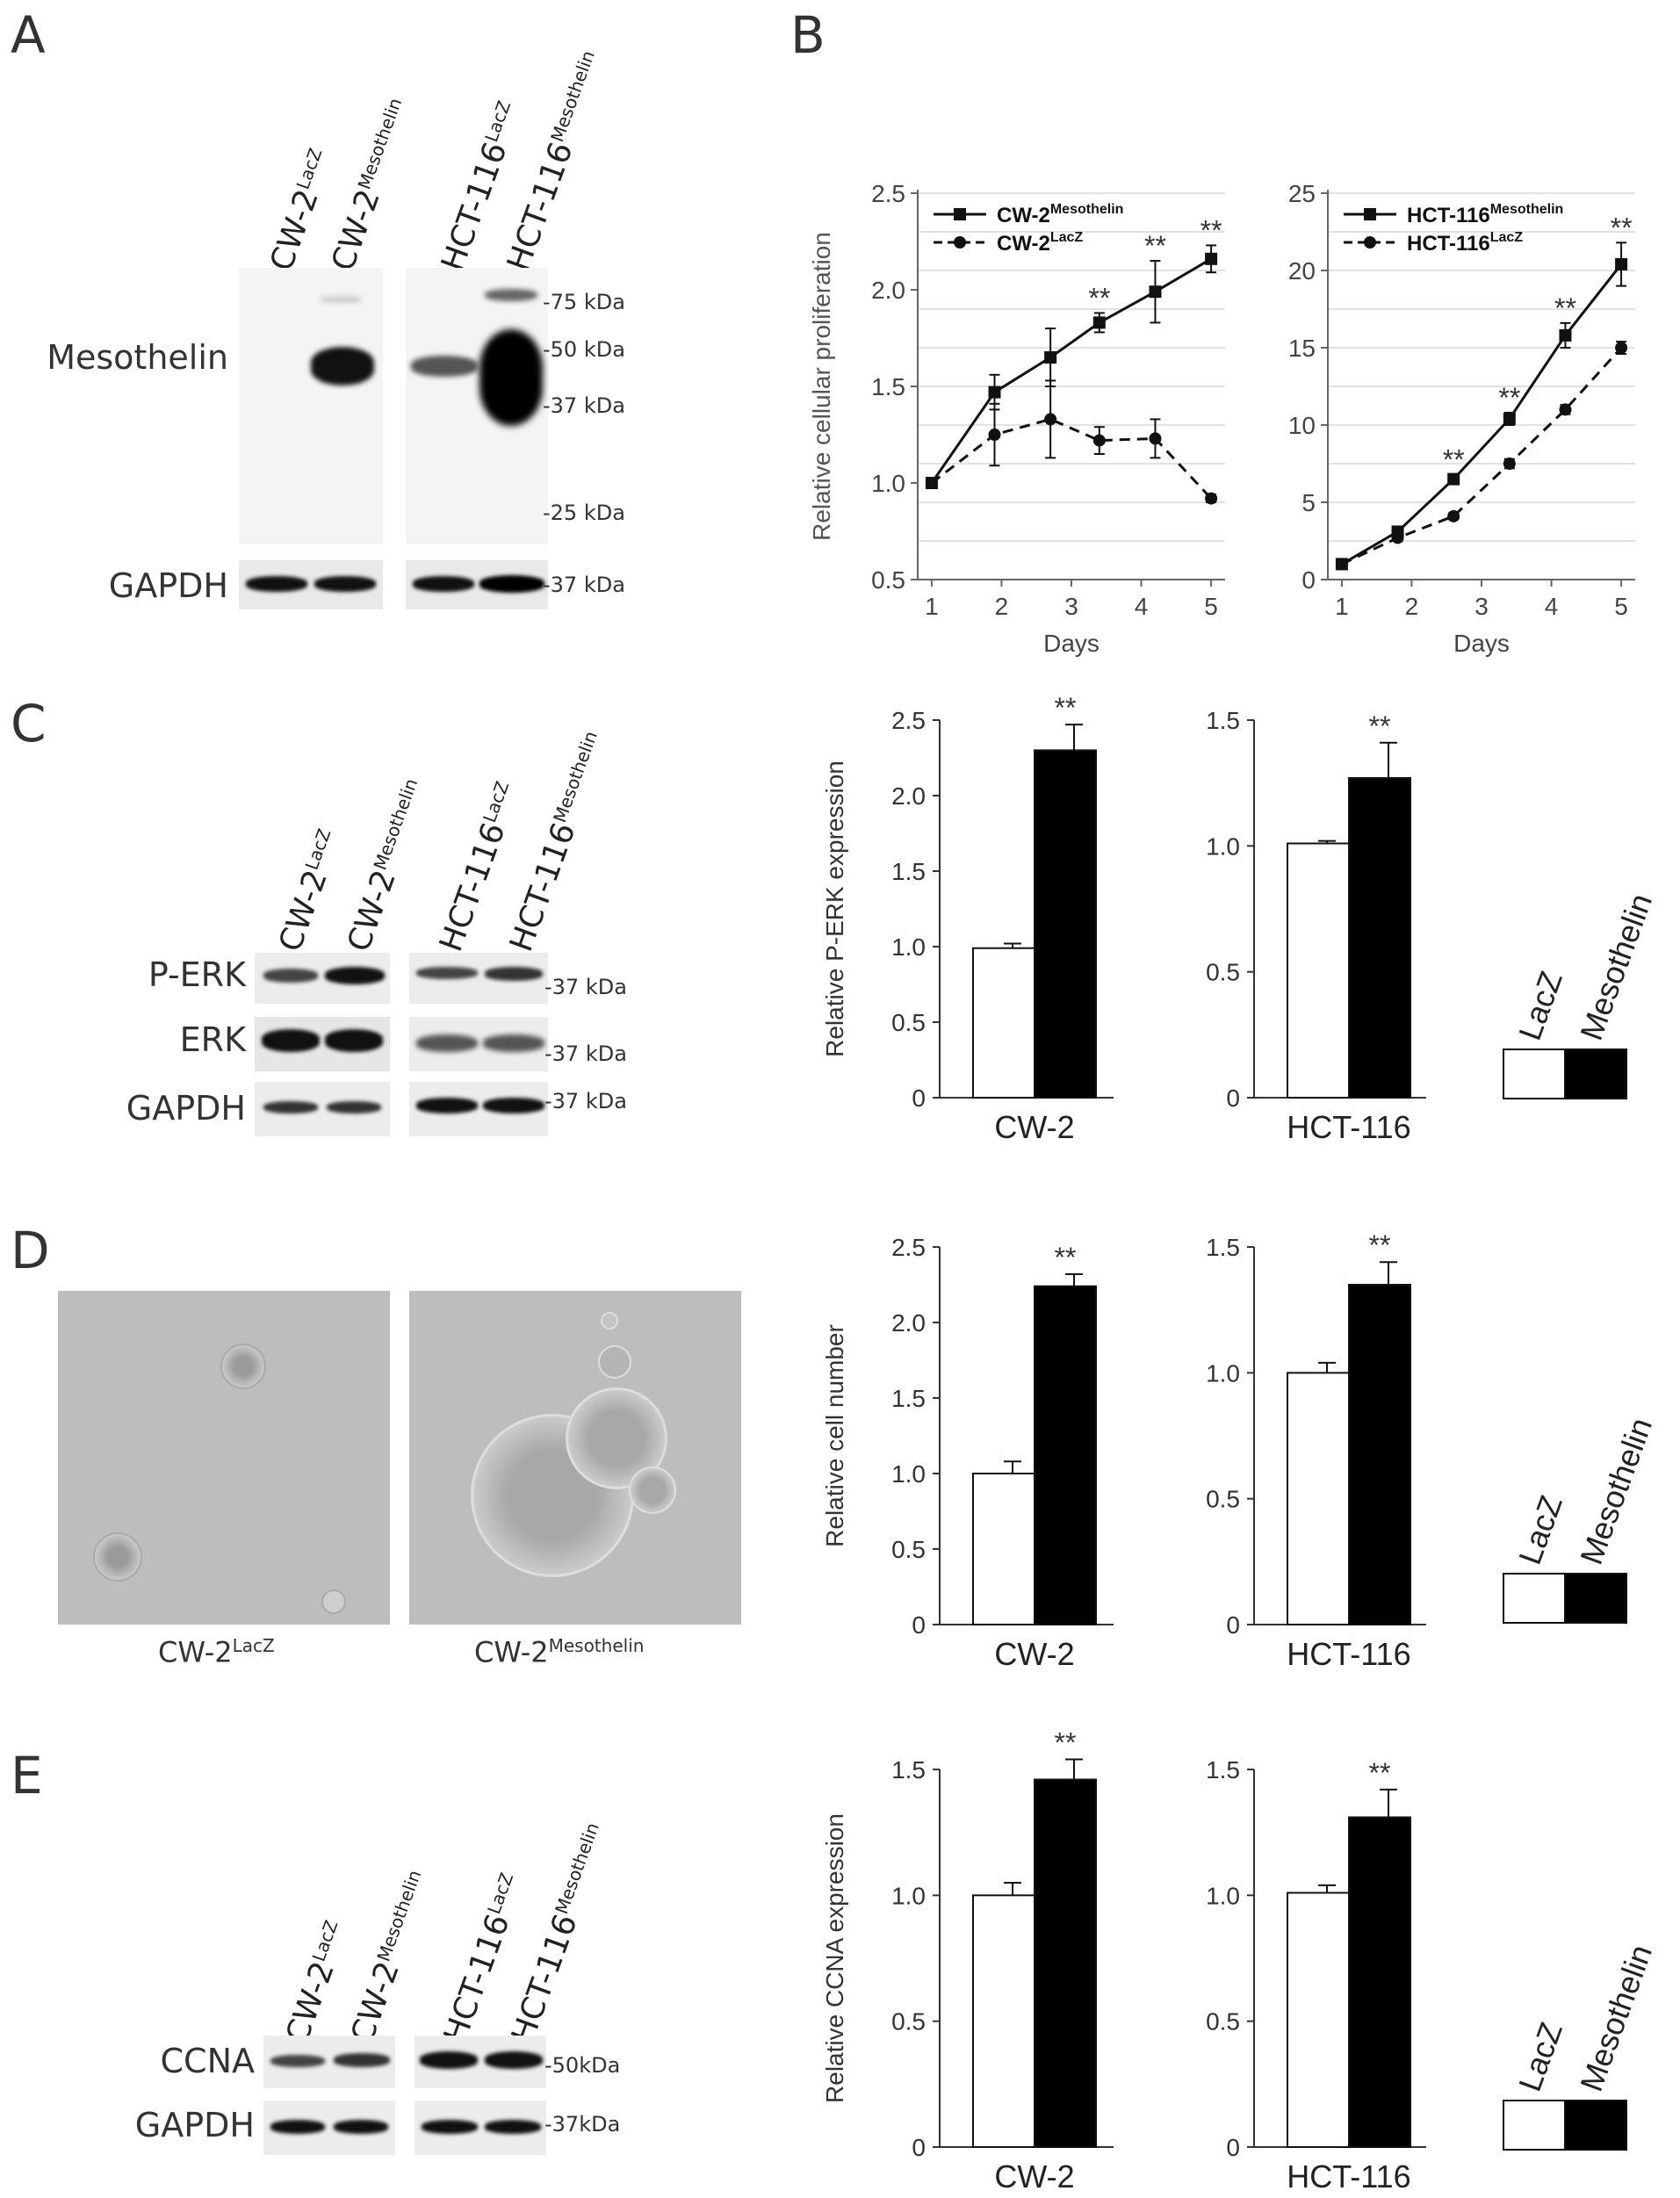  Describe the element at coordinates (29, 723) in the screenshot. I see `panel-letter-c: C` at that location.